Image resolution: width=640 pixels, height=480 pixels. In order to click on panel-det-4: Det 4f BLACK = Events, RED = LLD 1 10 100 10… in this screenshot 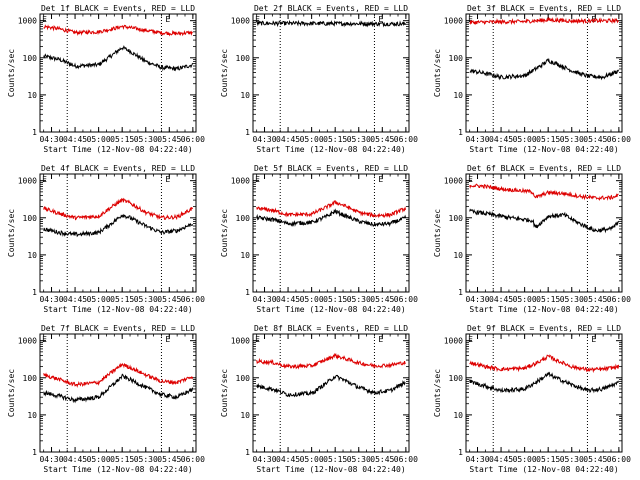, I will do `click(106, 239)`.